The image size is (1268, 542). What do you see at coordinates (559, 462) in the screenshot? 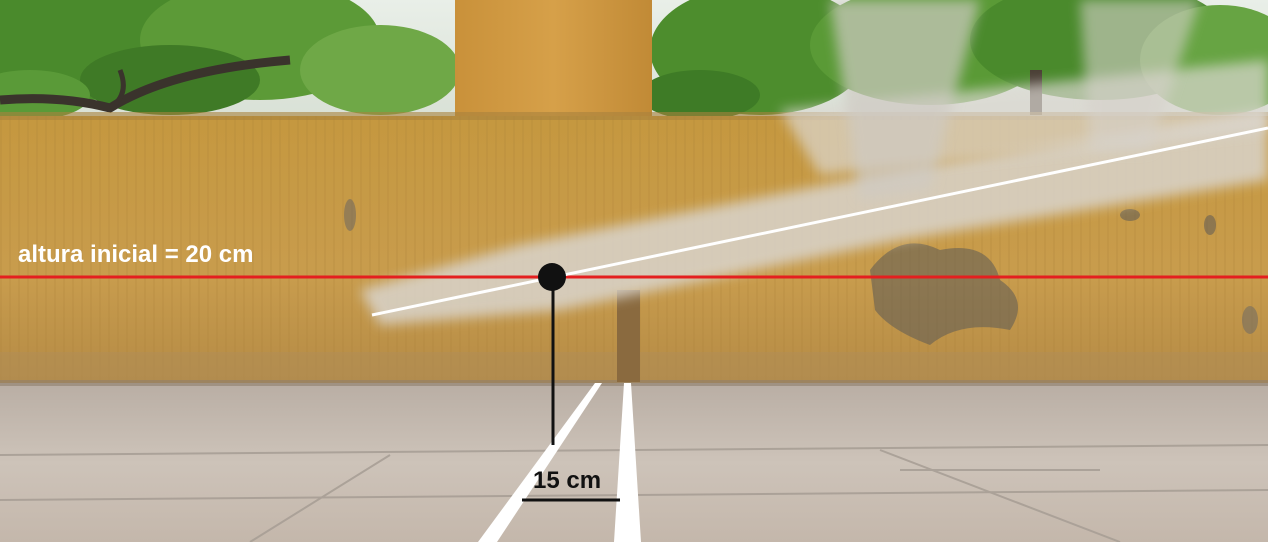
I see `floor-reference-lines` at bounding box center [559, 462].